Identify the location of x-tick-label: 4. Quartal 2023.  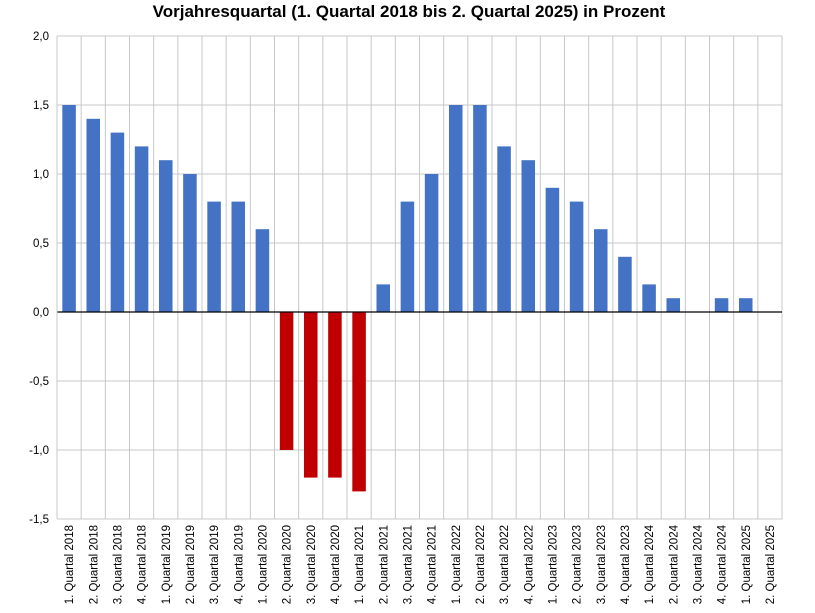
(626, 564).